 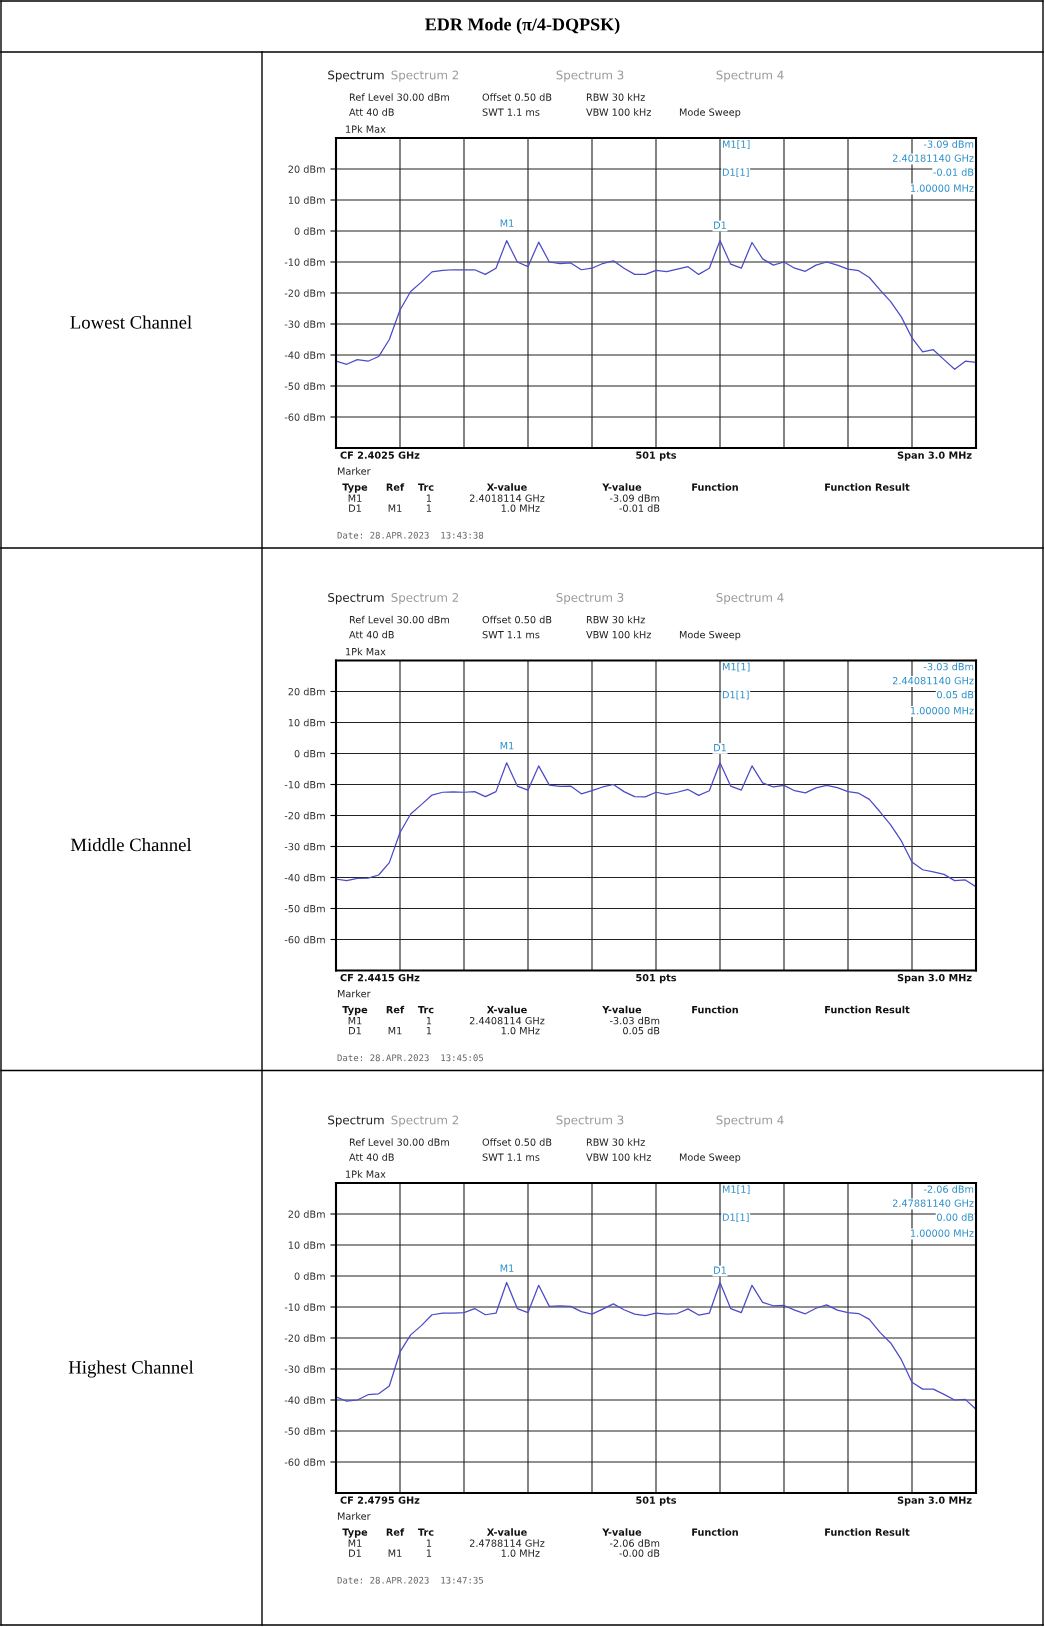 I want to click on text: Date: 28.APR.2023 13:47:35, so click(x=410, y=1580).